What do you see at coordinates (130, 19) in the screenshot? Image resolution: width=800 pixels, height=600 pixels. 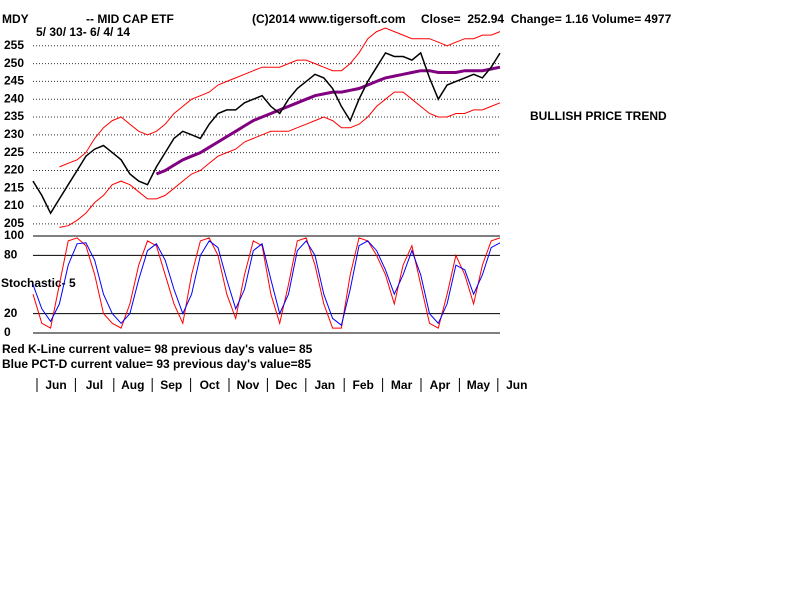 I see `fund-name: -- MID CAP ETF` at bounding box center [130, 19].